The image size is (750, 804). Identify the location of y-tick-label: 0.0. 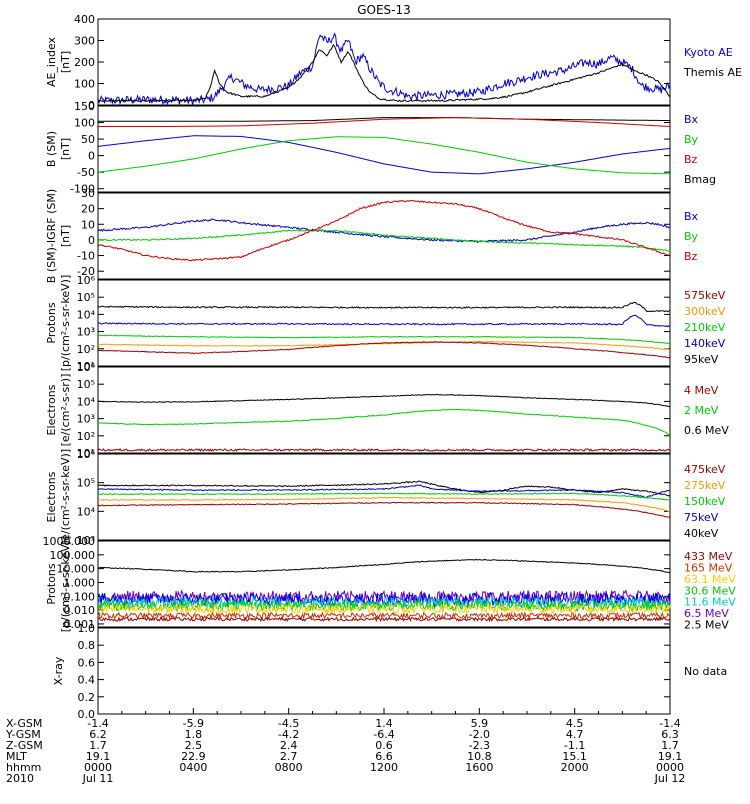
(87, 714).